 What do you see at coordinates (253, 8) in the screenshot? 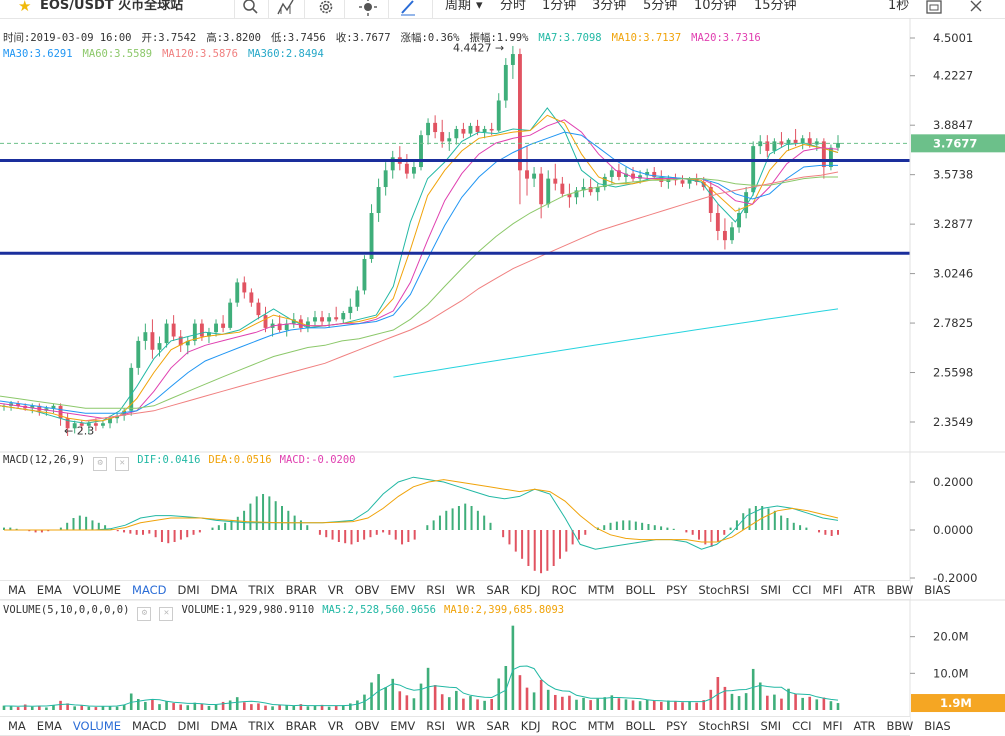
I see `search-icon` at bounding box center [253, 8].